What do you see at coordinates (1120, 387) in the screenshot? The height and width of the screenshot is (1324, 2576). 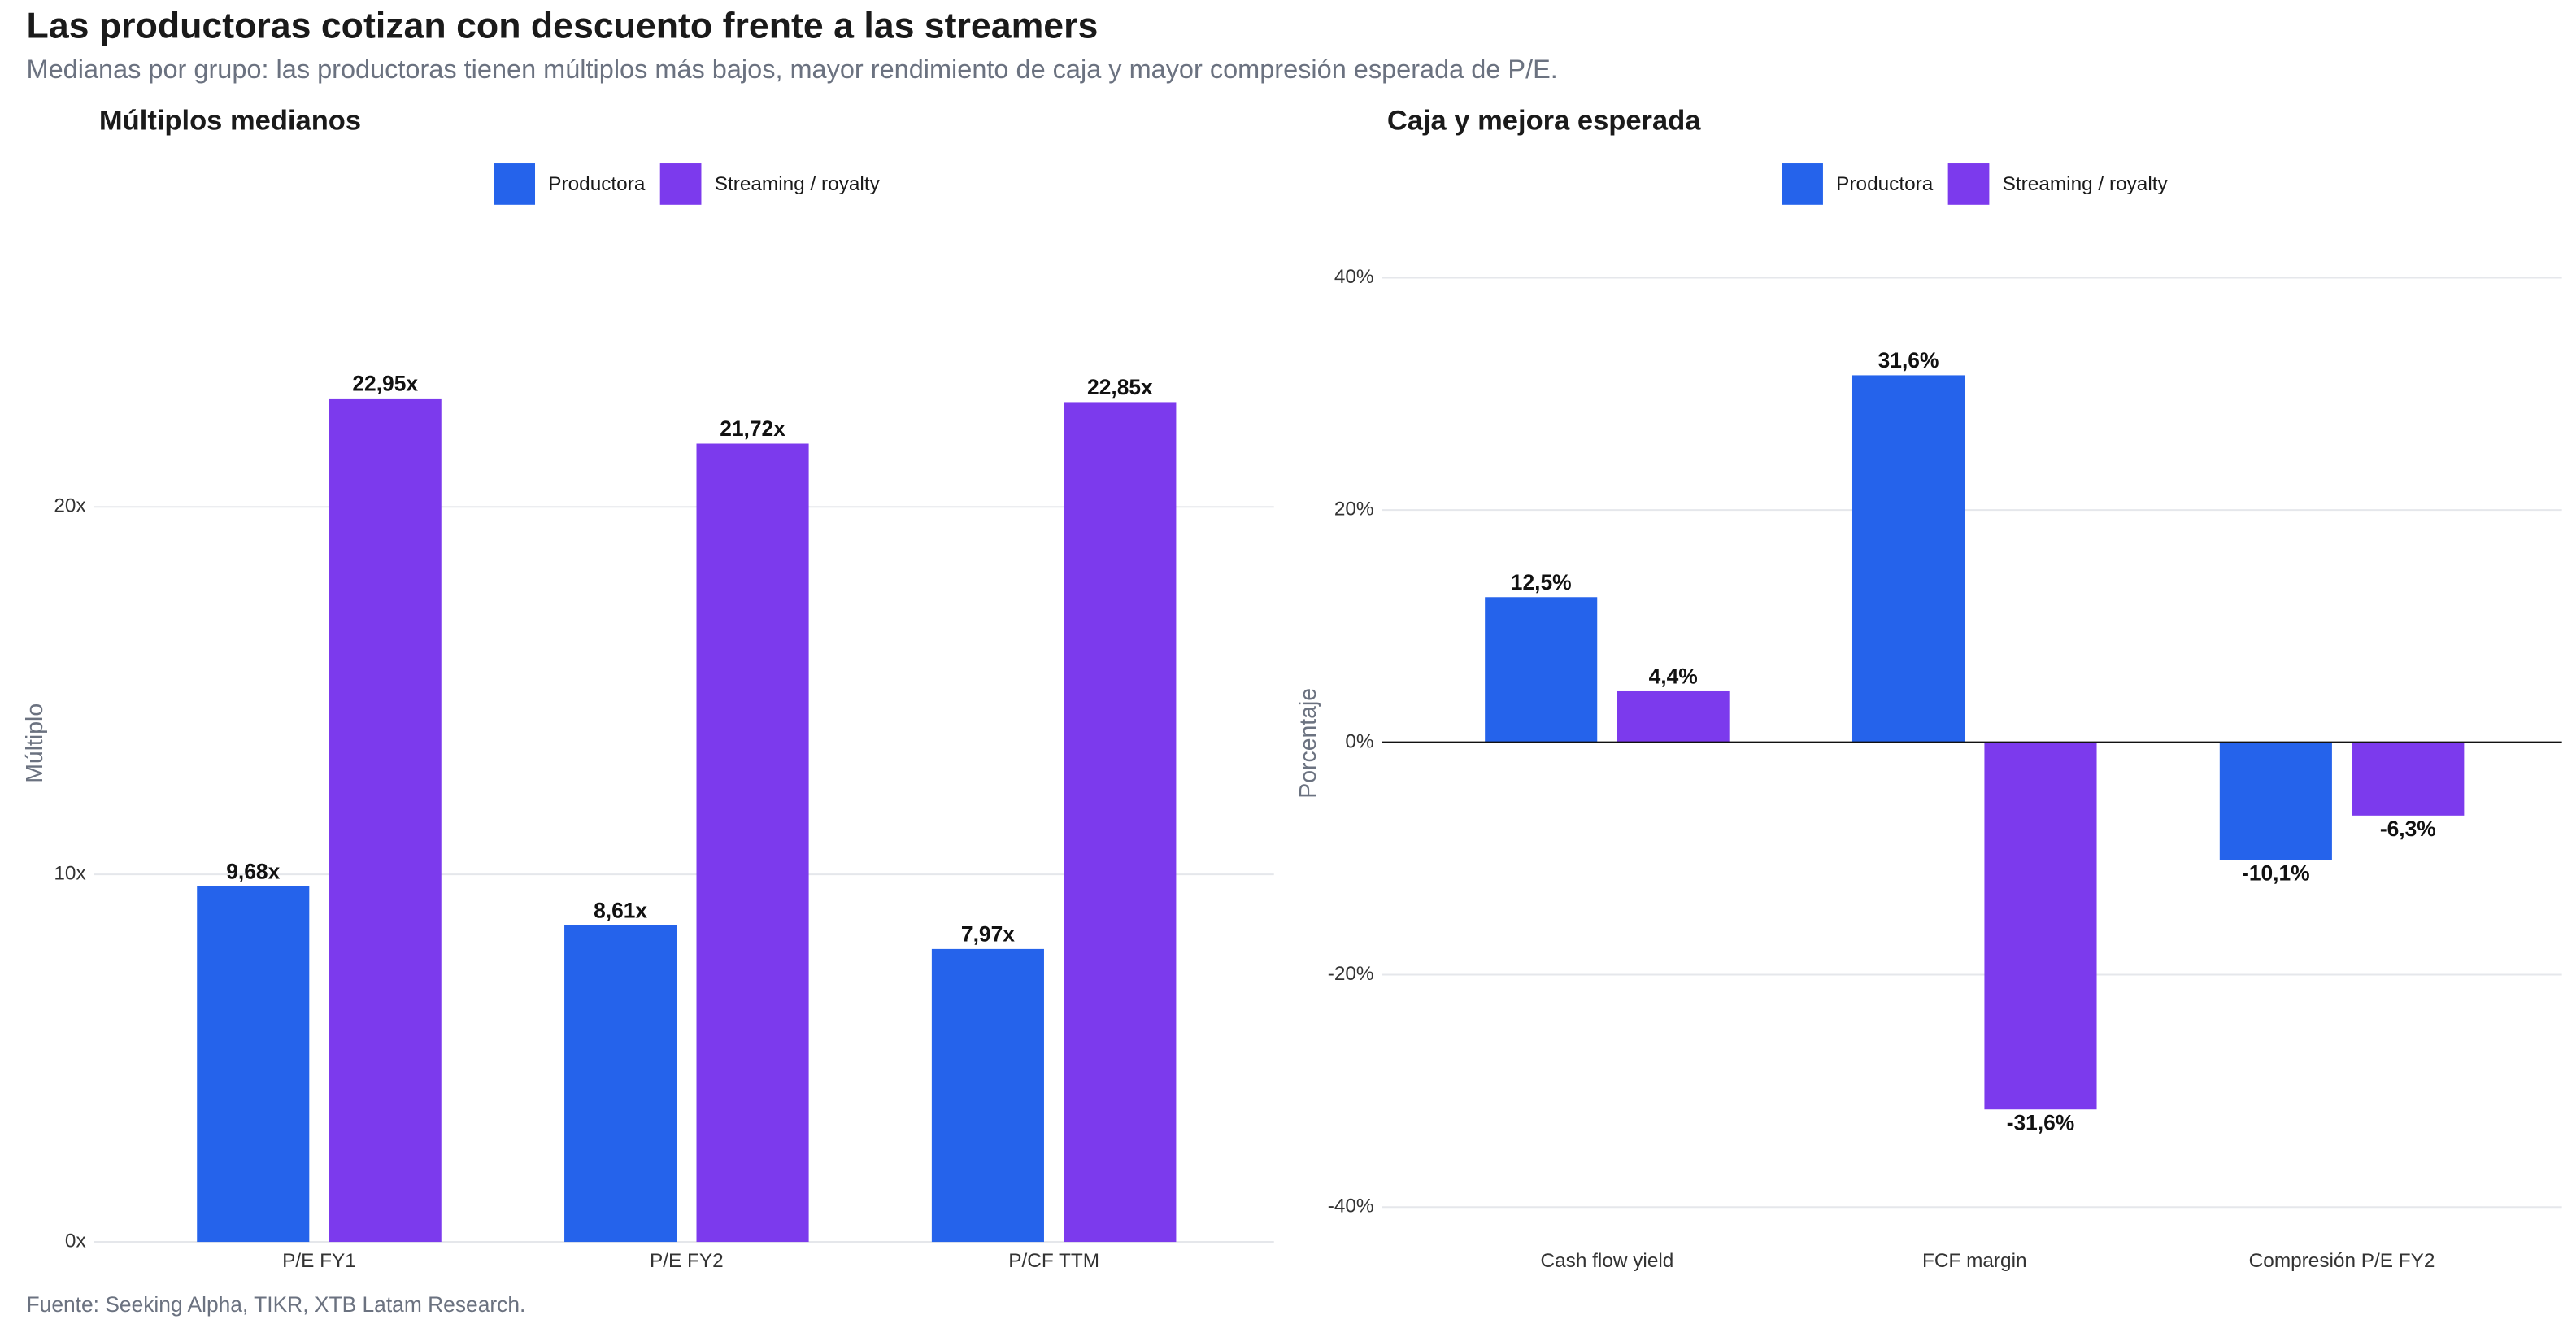 I see `value-label: 22,85x` at bounding box center [1120, 387].